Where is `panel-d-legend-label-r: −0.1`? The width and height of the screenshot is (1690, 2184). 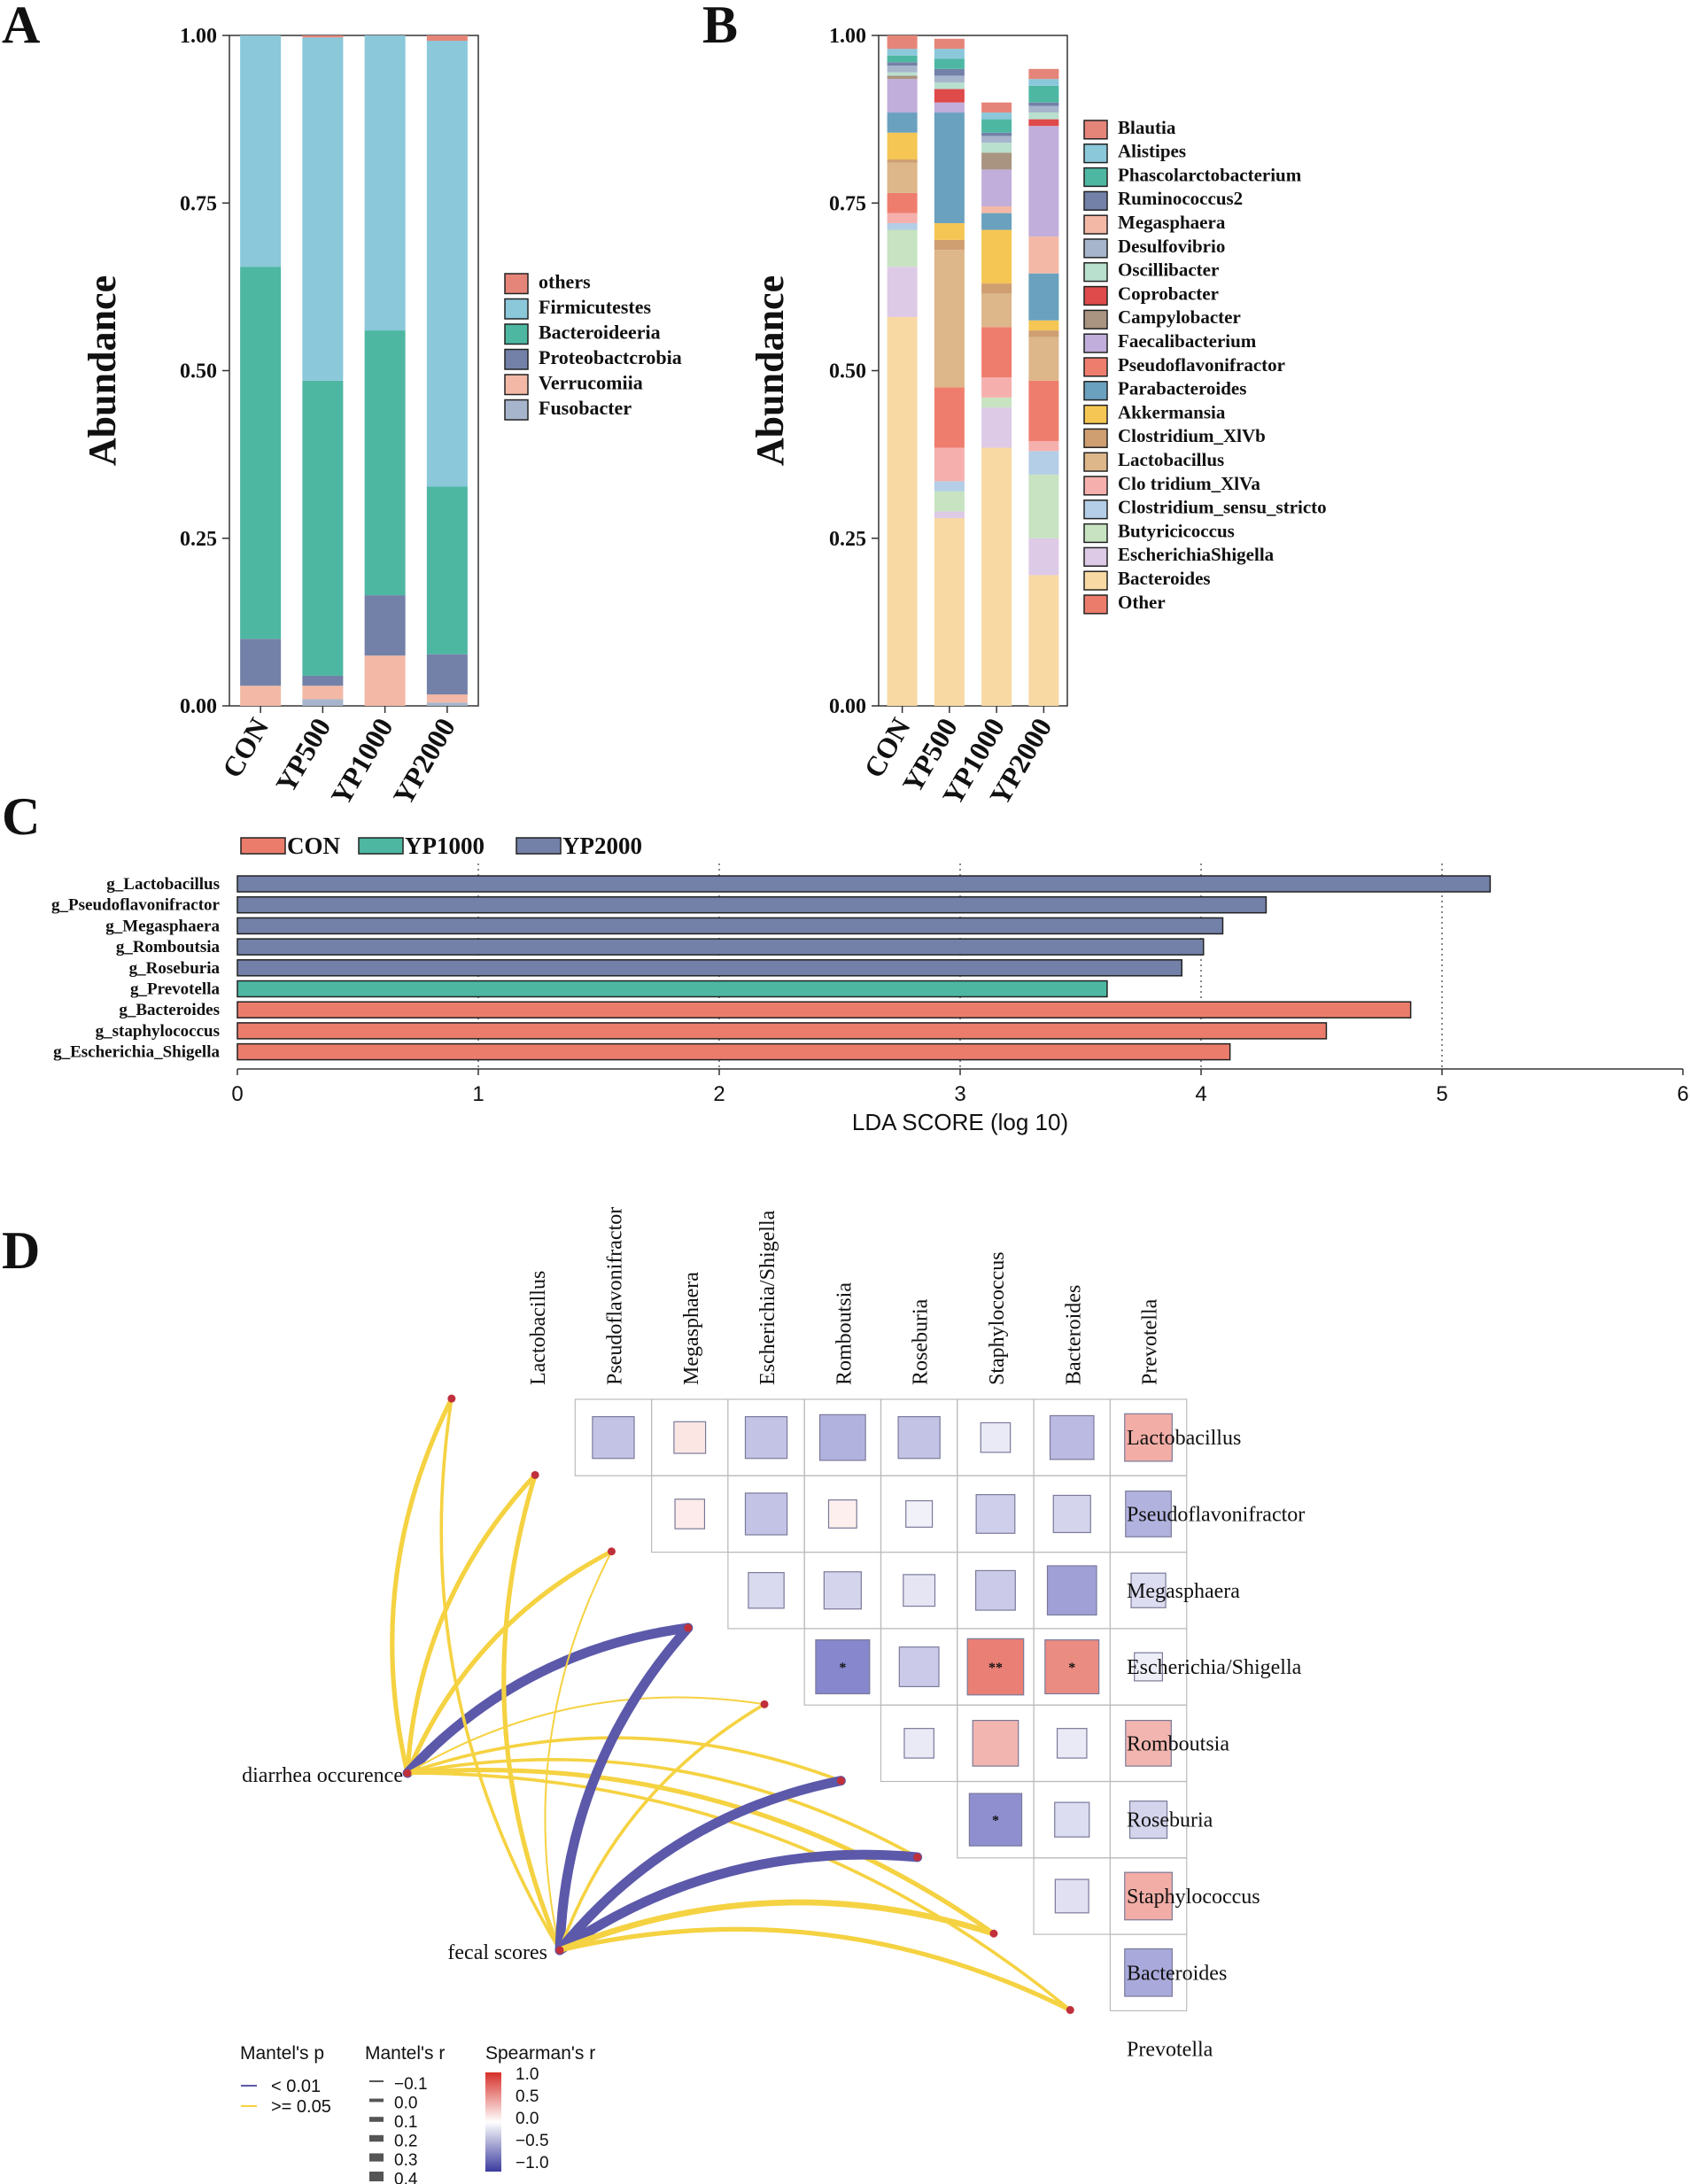
panel-d-legend-label-r: −0.1 is located at coordinates (411, 2084).